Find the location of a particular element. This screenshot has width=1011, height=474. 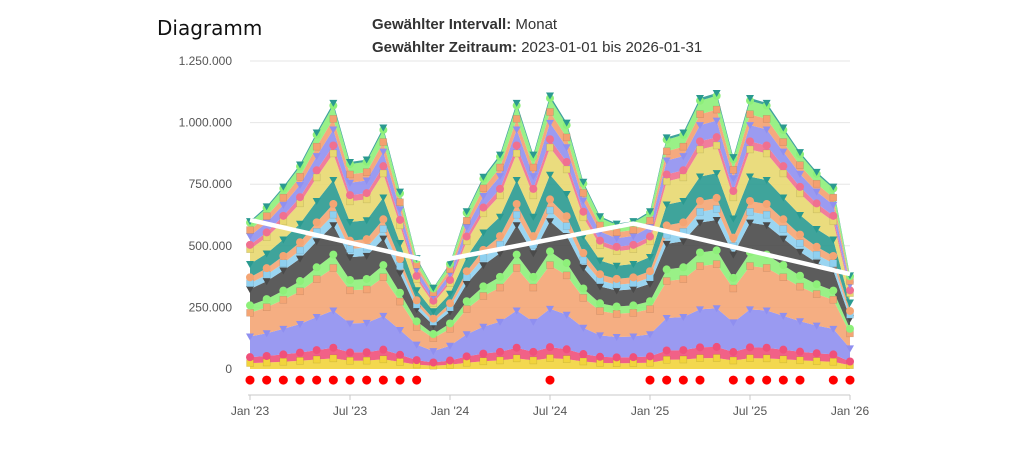

y-axis: 0 250.000 500.000 750.000 1.000.000 1.250.000 is located at coordinates (206, 215).